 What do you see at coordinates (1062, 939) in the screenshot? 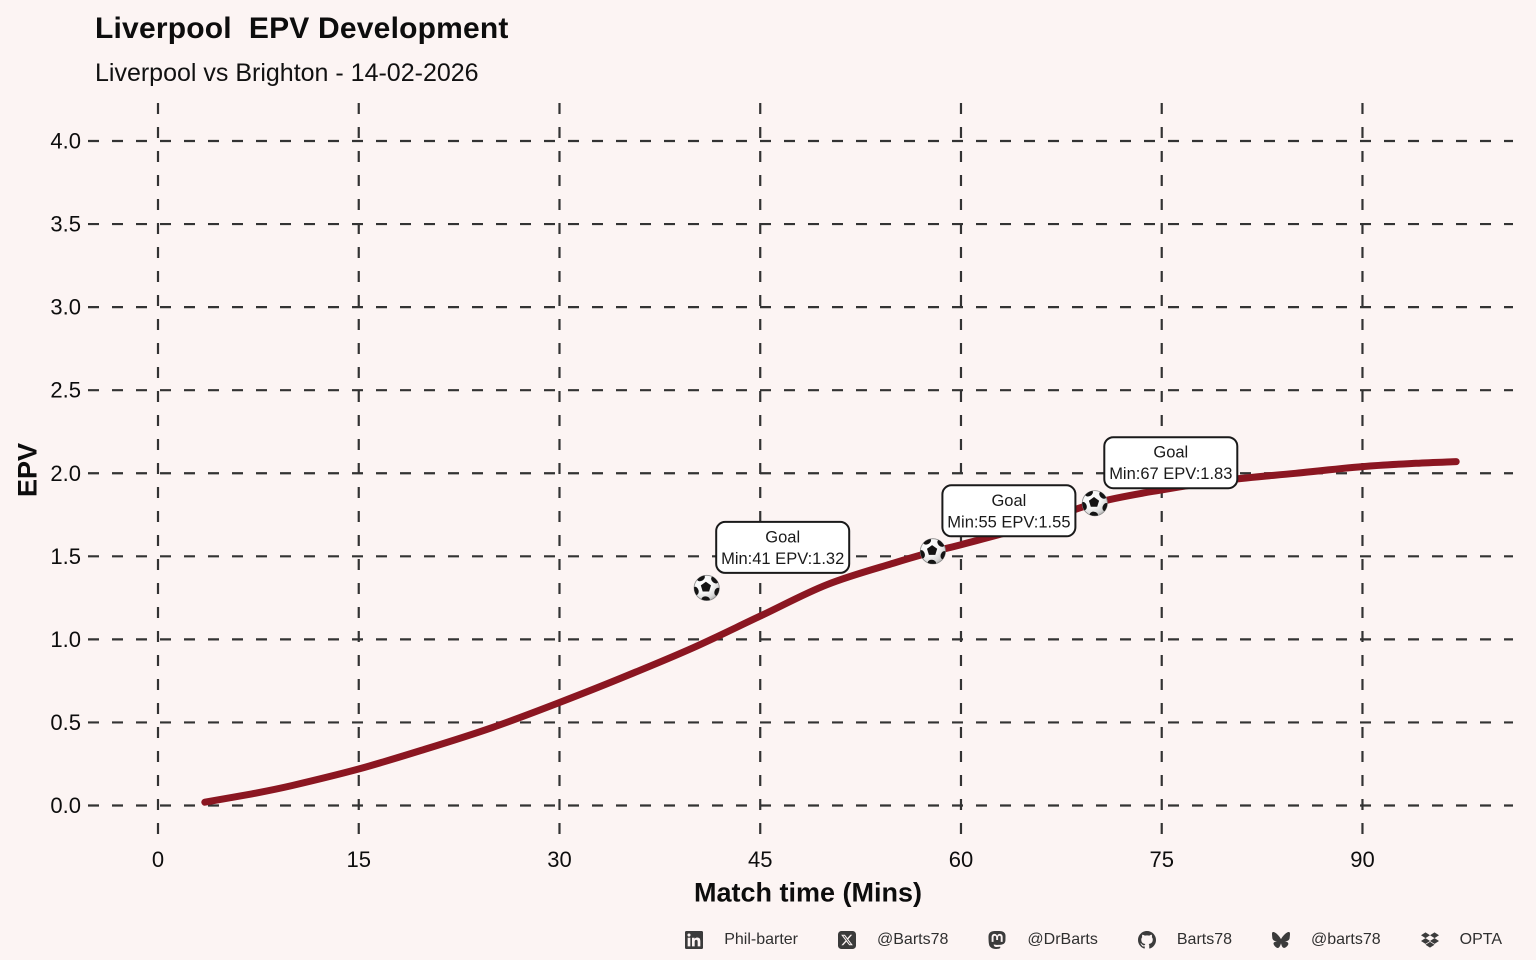
I see `footer-handle-label: @DrBarts` at bounding box center [1062, 939].